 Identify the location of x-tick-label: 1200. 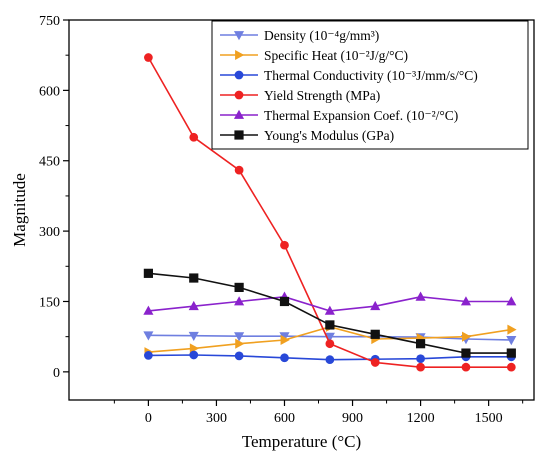
(421, 418).